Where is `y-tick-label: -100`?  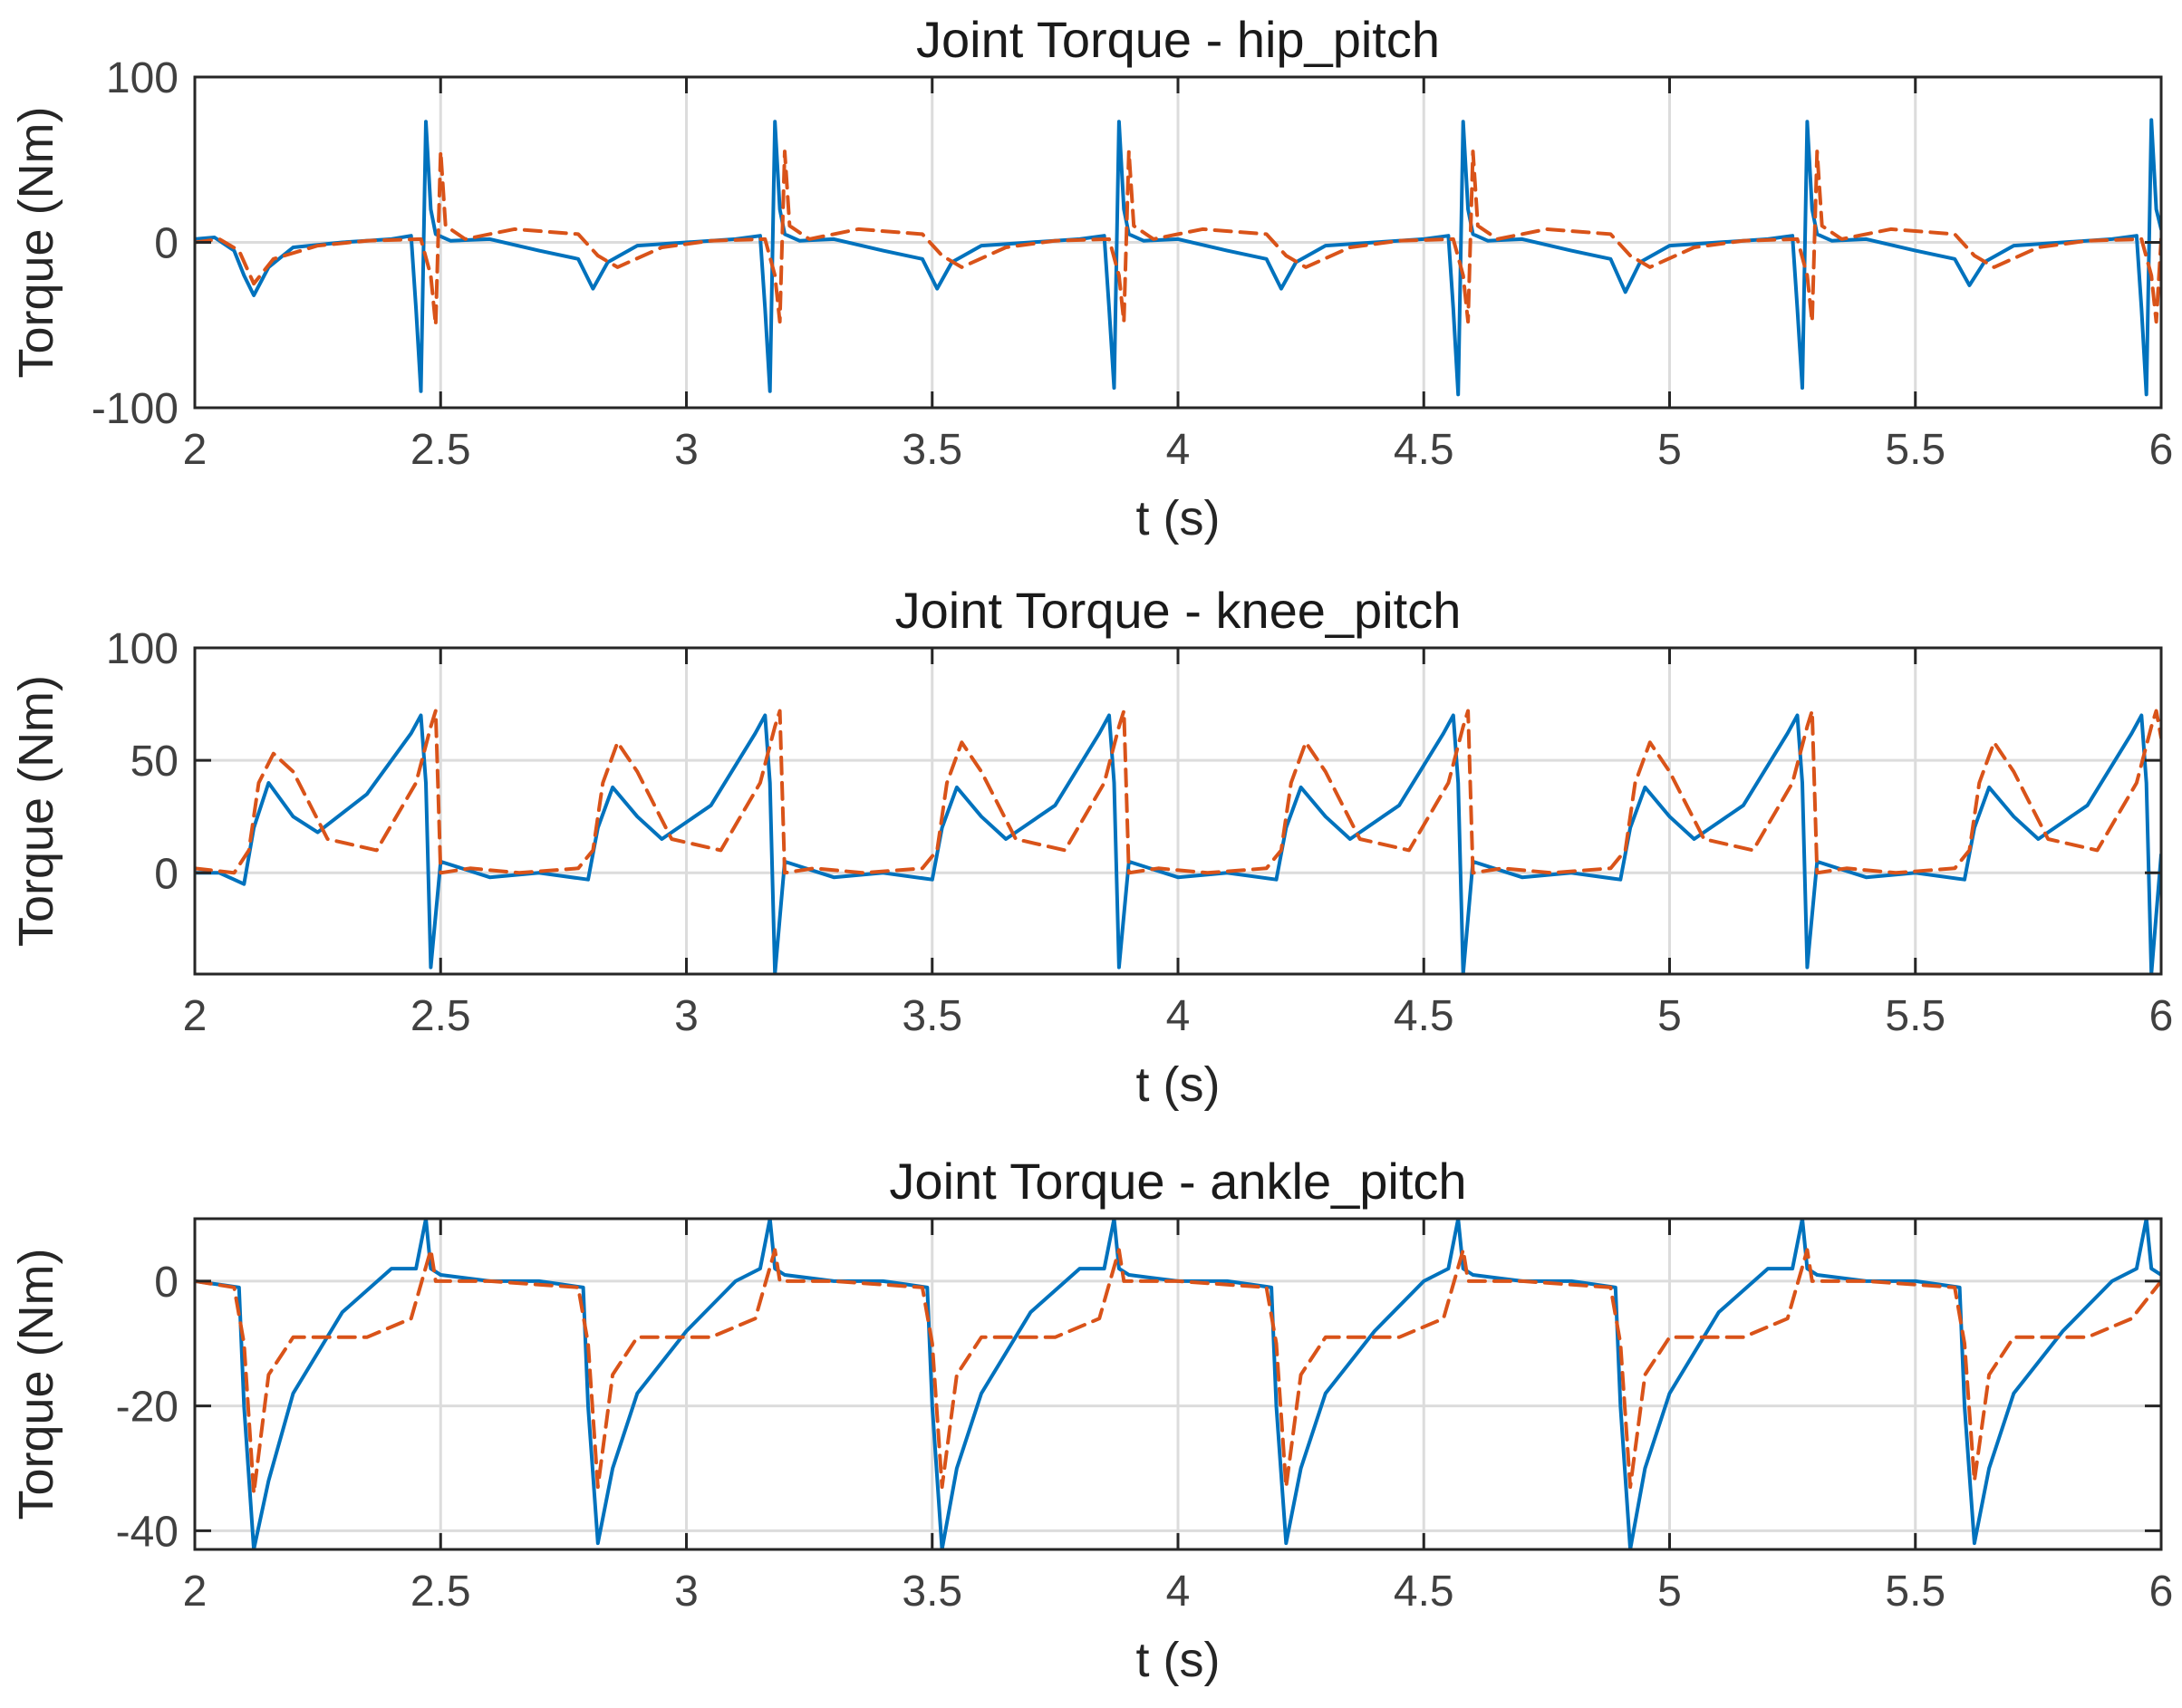
y-tick-label: -100 is located at coordinates (135, 409).